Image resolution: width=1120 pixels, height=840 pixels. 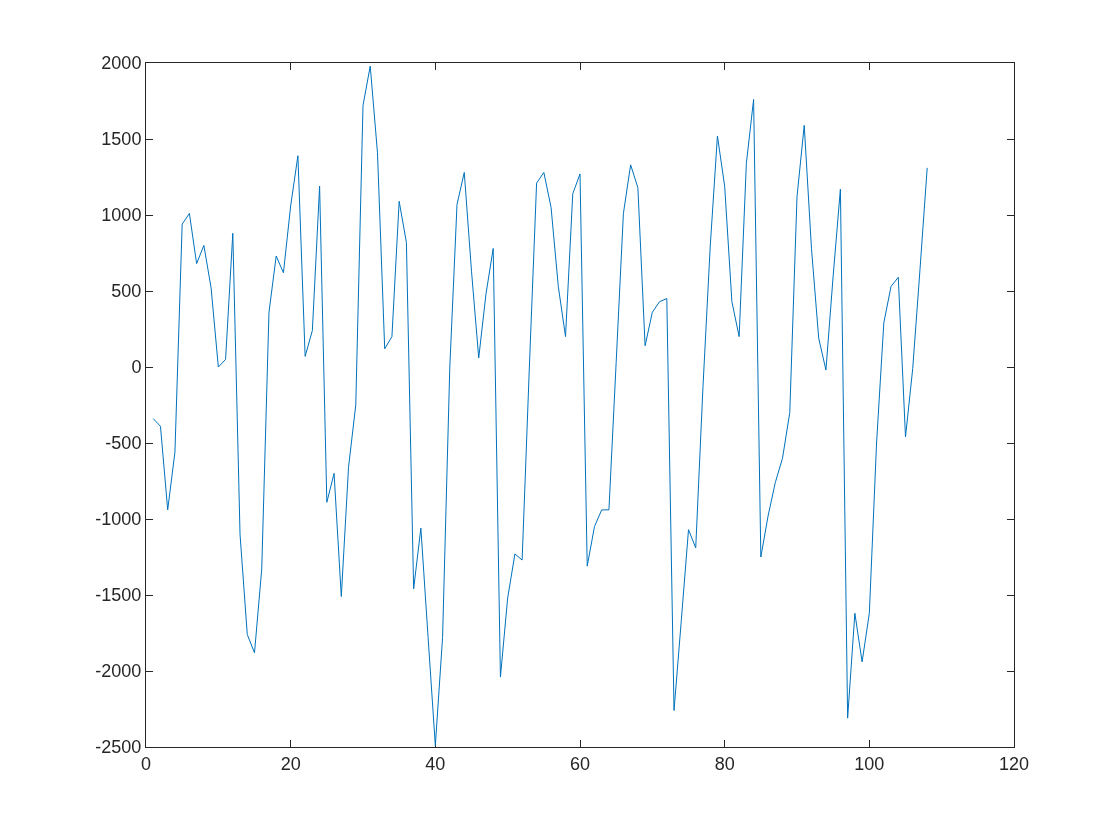 What do you see at coordinates (126, 291) in the screenshot?
I see `y-tick-label: 500` at bounding box center [126, 291].